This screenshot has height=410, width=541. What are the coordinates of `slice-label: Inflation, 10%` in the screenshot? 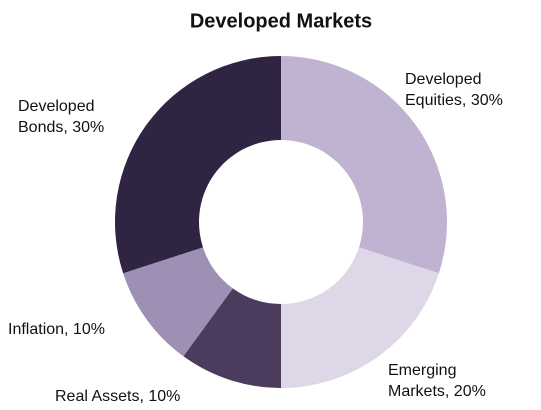 It's located at (56, 329).